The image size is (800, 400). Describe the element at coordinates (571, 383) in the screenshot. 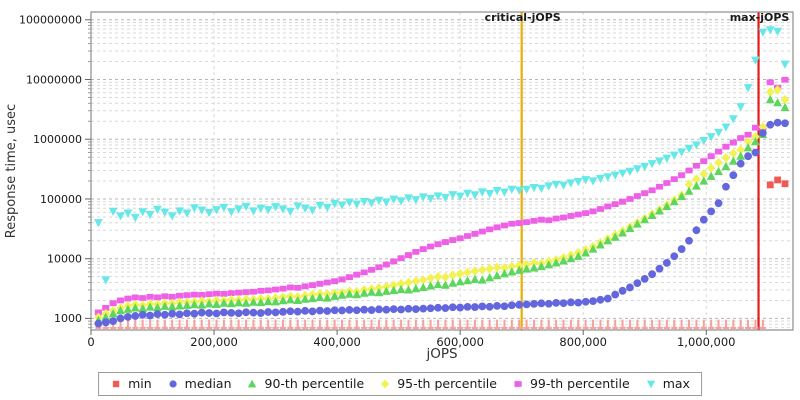

I see `legend-item-99-th-percentile: 99-th percentile` at that location.